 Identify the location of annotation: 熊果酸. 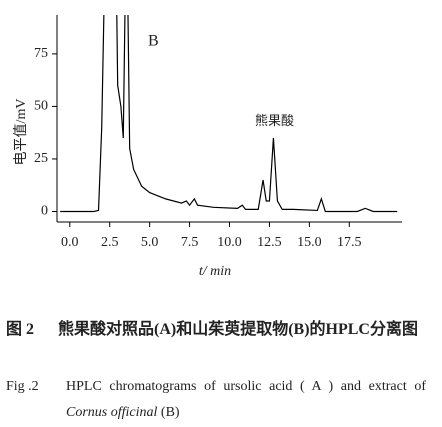
(274, 120).